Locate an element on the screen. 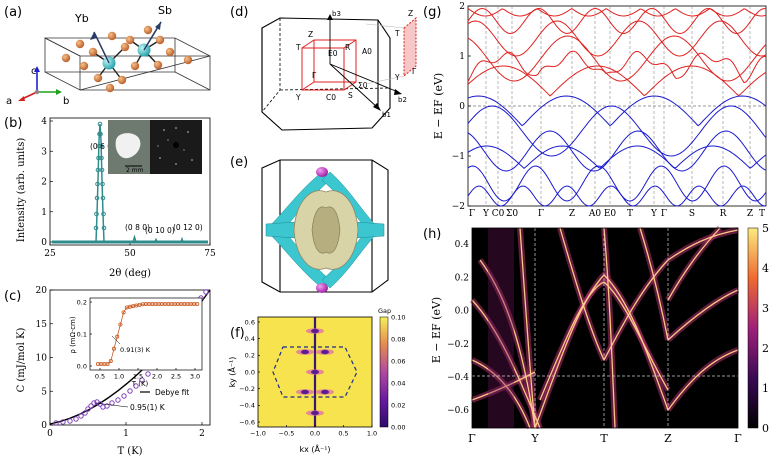  f-xtick-label: 0.0 is located at coordinates (315, 434).